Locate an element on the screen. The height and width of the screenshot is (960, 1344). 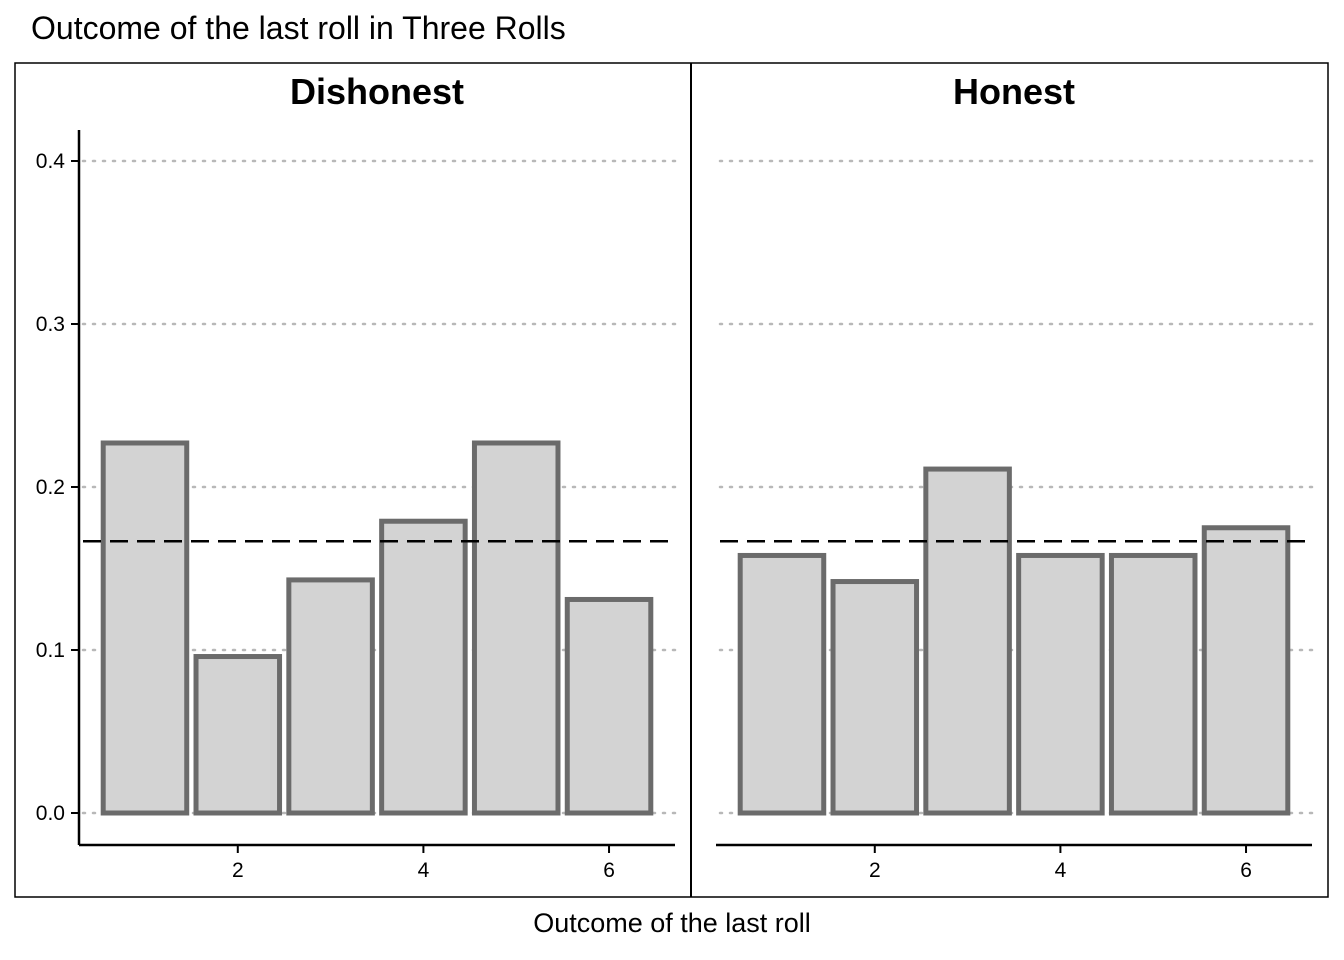
chart-title: Outcome of the last roll in Three Rolls is located at coordinates (298, 28).